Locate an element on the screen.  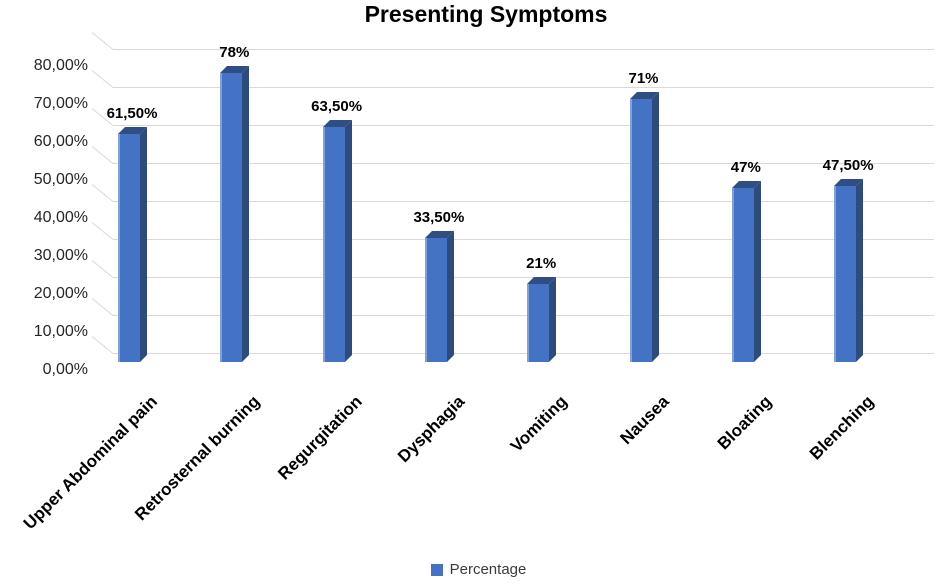
x-axis-category-label: Vomiting is located at coordinates (538, 423).